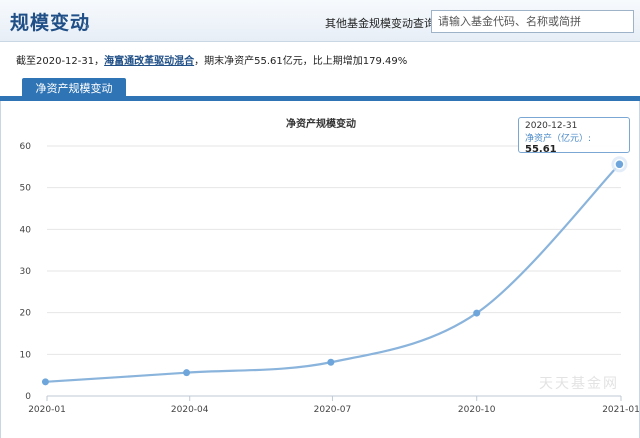  Describe the element at coordinates (382, 23) in the screenshot. I see `search-label: 其他基金规模变动查询:` at that location.